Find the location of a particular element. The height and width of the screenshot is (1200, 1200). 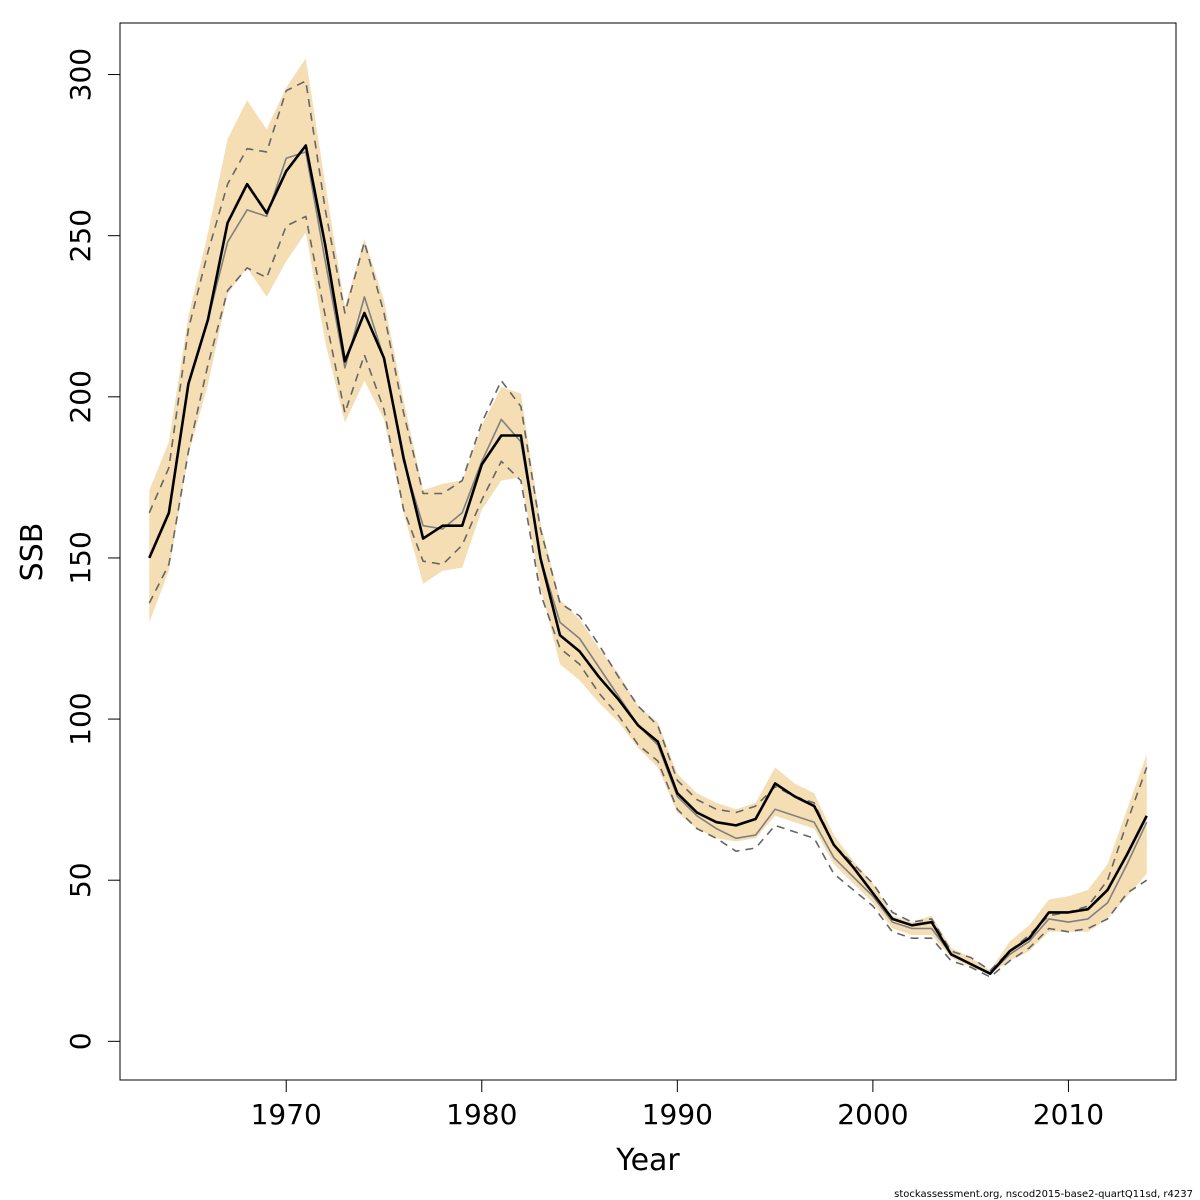

x-tick-label: 2010 is located at coordinates (1068, 1114).